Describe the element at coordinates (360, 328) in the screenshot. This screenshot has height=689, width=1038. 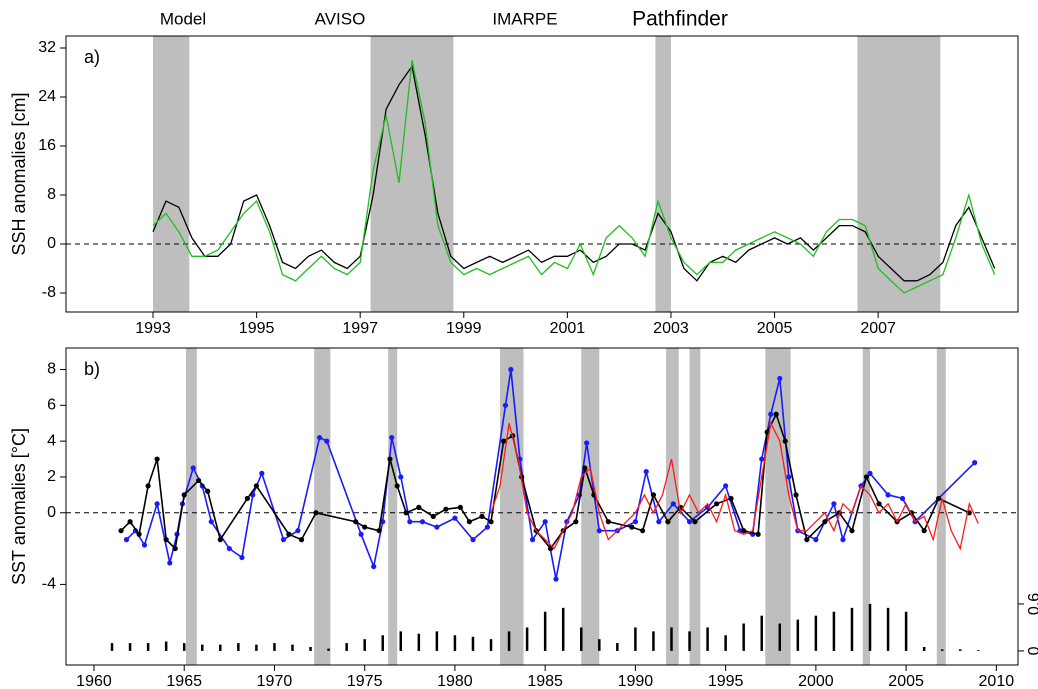
I see `x-tick-label: 1997` at that location.